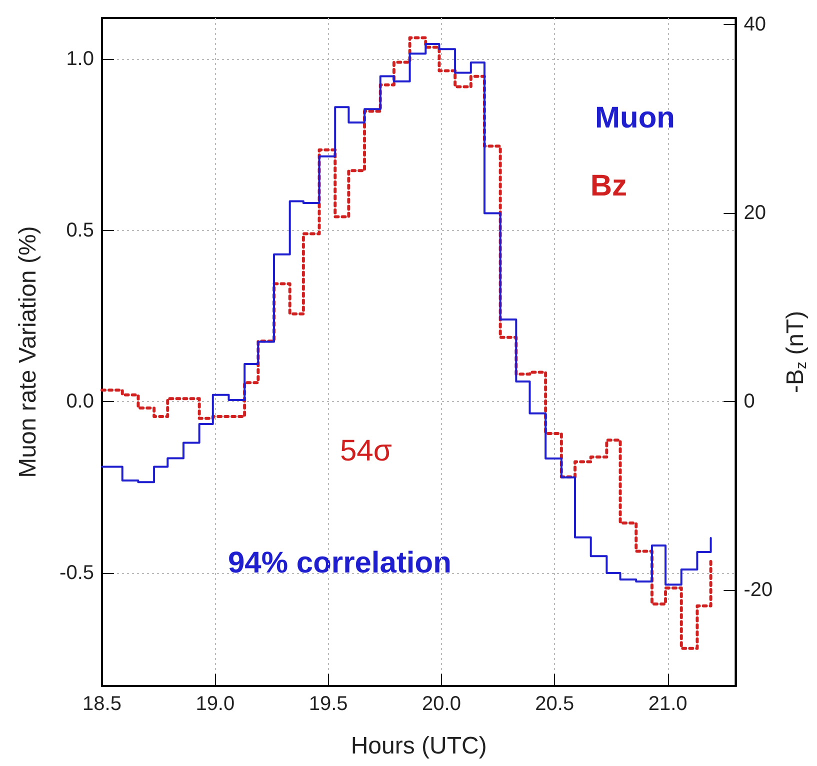  Describe the element at coordinates (554, 704) in the screenshot. I see `x-tick-label: 20.5` at that location.